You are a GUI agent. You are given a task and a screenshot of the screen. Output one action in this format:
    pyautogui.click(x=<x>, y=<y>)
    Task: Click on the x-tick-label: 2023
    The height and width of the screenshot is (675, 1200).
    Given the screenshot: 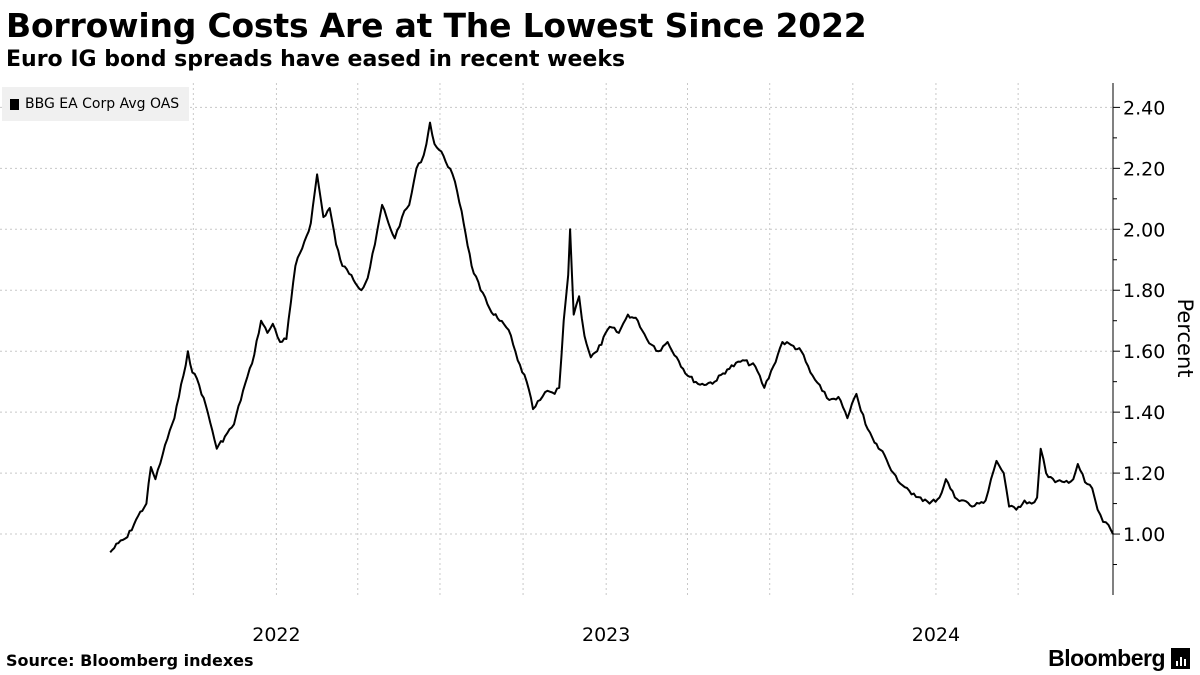 What is the action you would take?
    pyautogui.click(x=606, y=635)
    